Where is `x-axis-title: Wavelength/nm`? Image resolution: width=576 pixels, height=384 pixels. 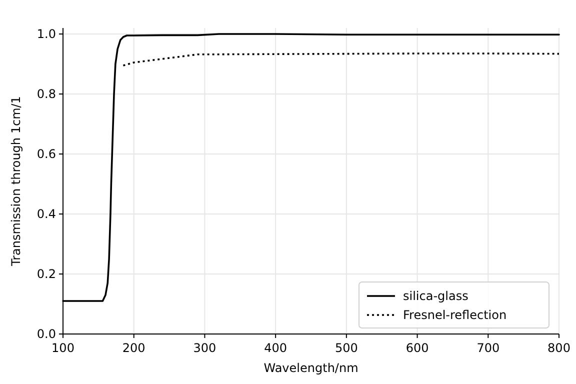 x-axis-title: Wavelength/nm is located at coordinates (311, 368).